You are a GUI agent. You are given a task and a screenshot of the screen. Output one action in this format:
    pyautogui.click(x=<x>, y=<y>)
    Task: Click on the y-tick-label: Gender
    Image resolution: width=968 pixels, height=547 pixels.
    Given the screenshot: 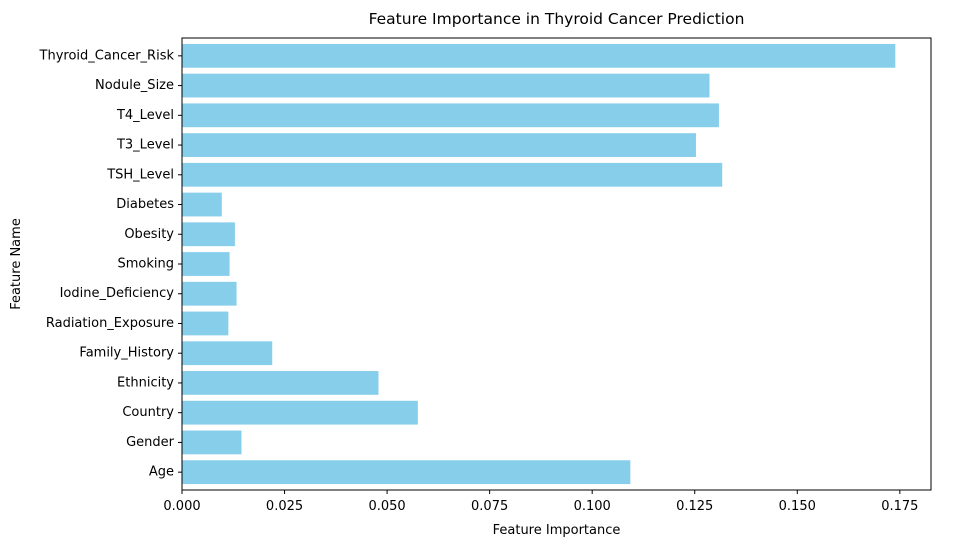 What is the action you would take?
    pyautogui.click(x=150, y=442)
    